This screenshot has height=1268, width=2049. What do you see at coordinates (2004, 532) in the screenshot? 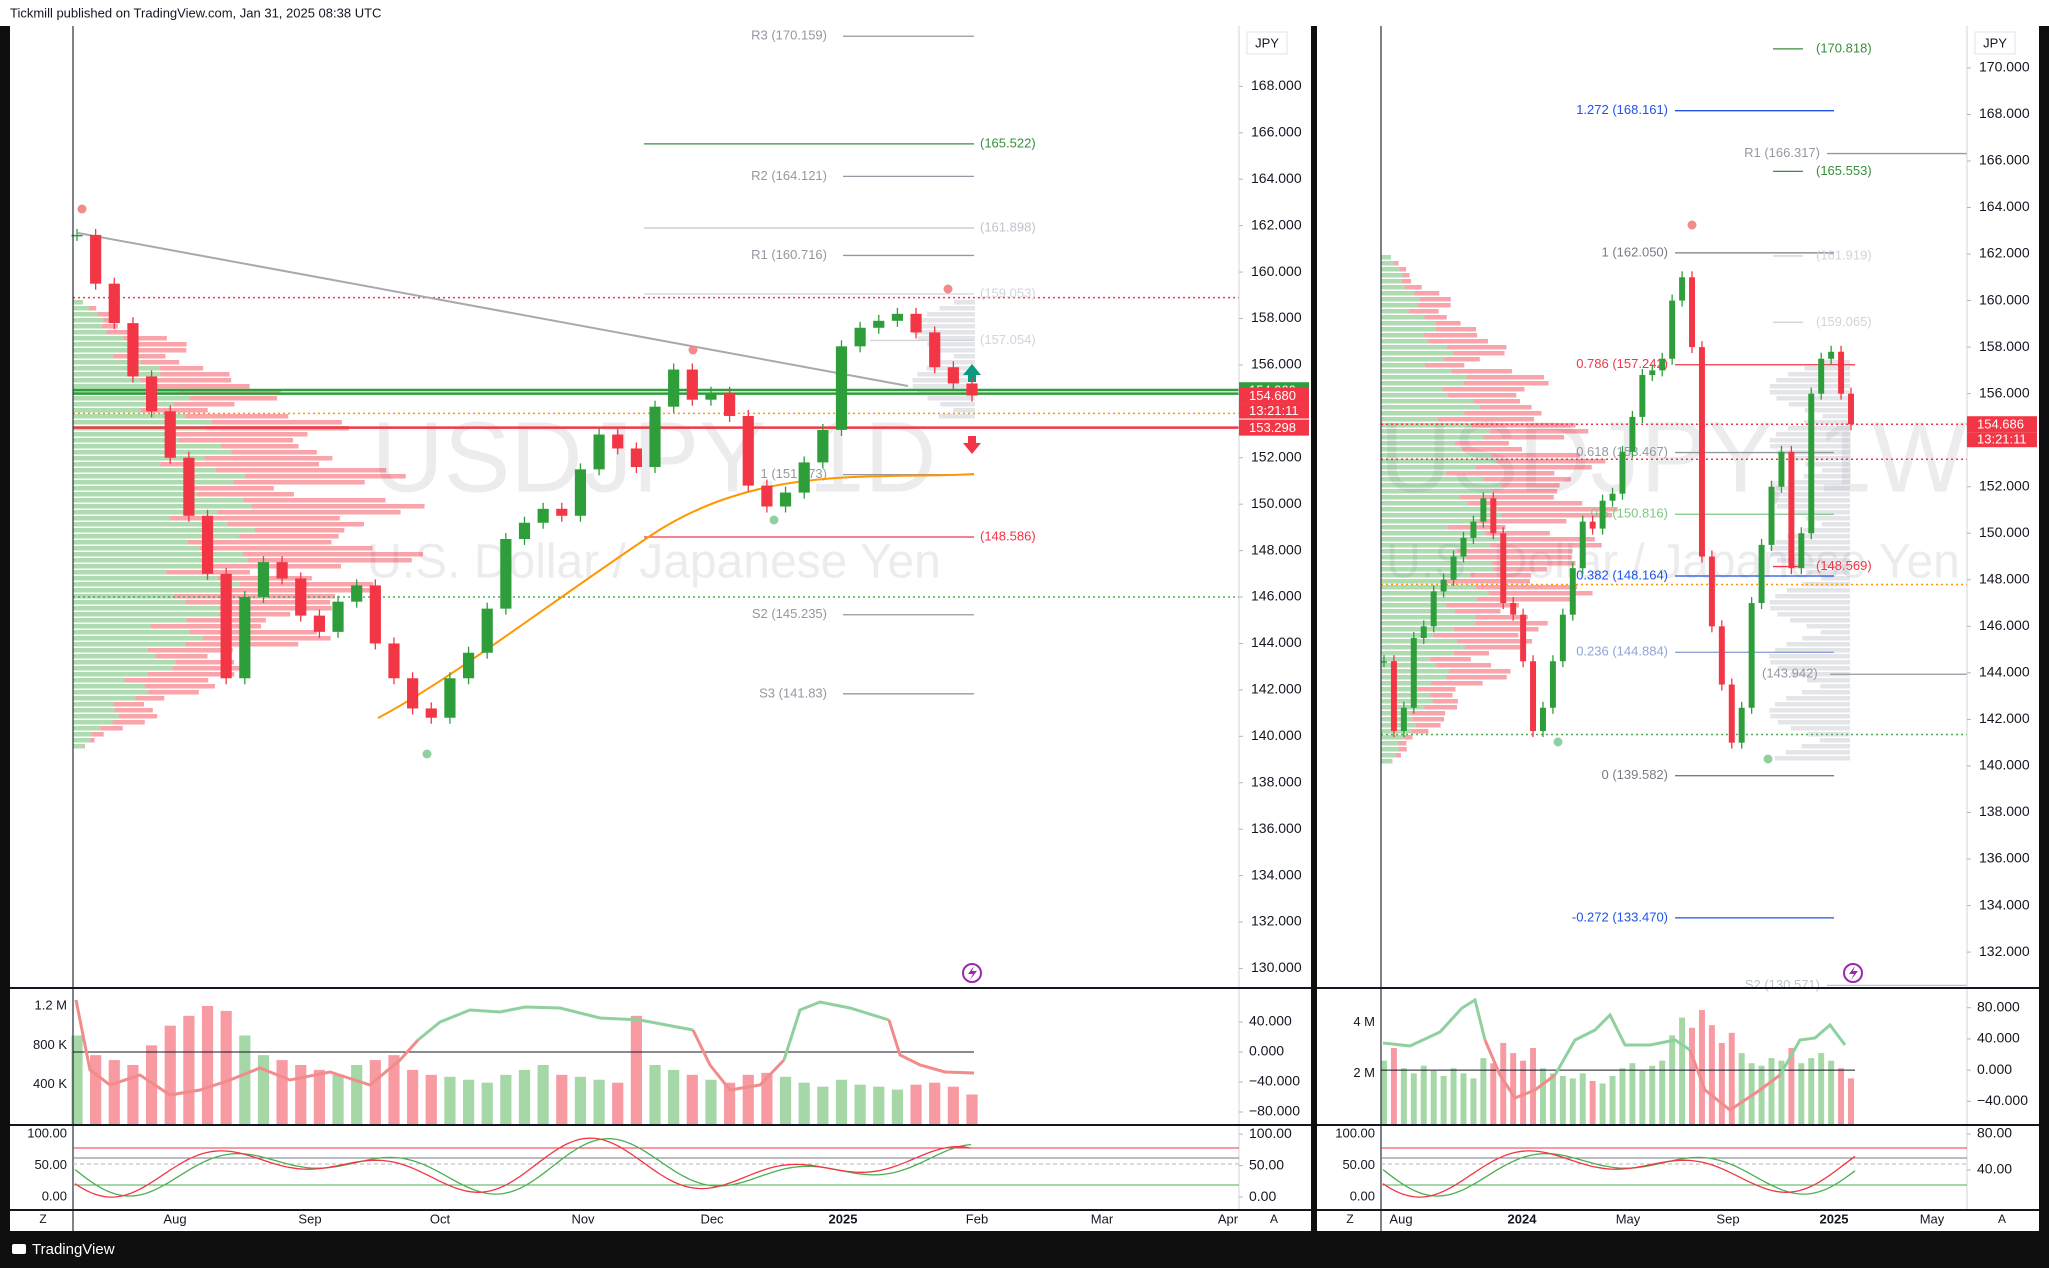
I see `price-tick-label: 150.000` at bounding box center [2004, 532].